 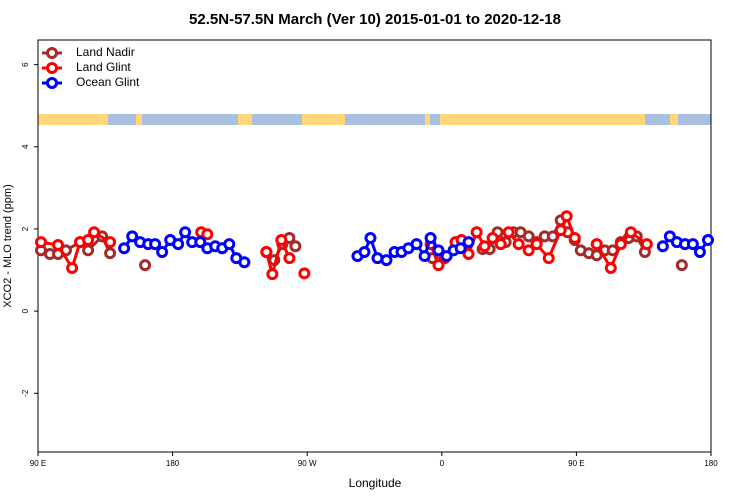 What do you see at coordinates (105, 52) in the screenshot?
I see `legend-label: Land Nadir` at bounding box center [105, 52].